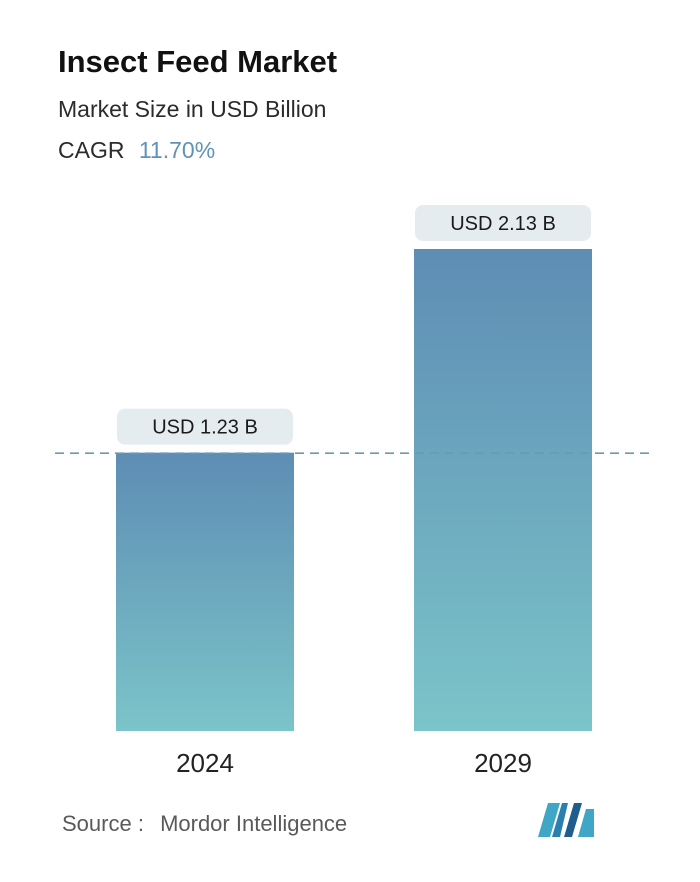 This screenshot has width=700, height=882. I want to click on bar-2029, so click(503, 490).